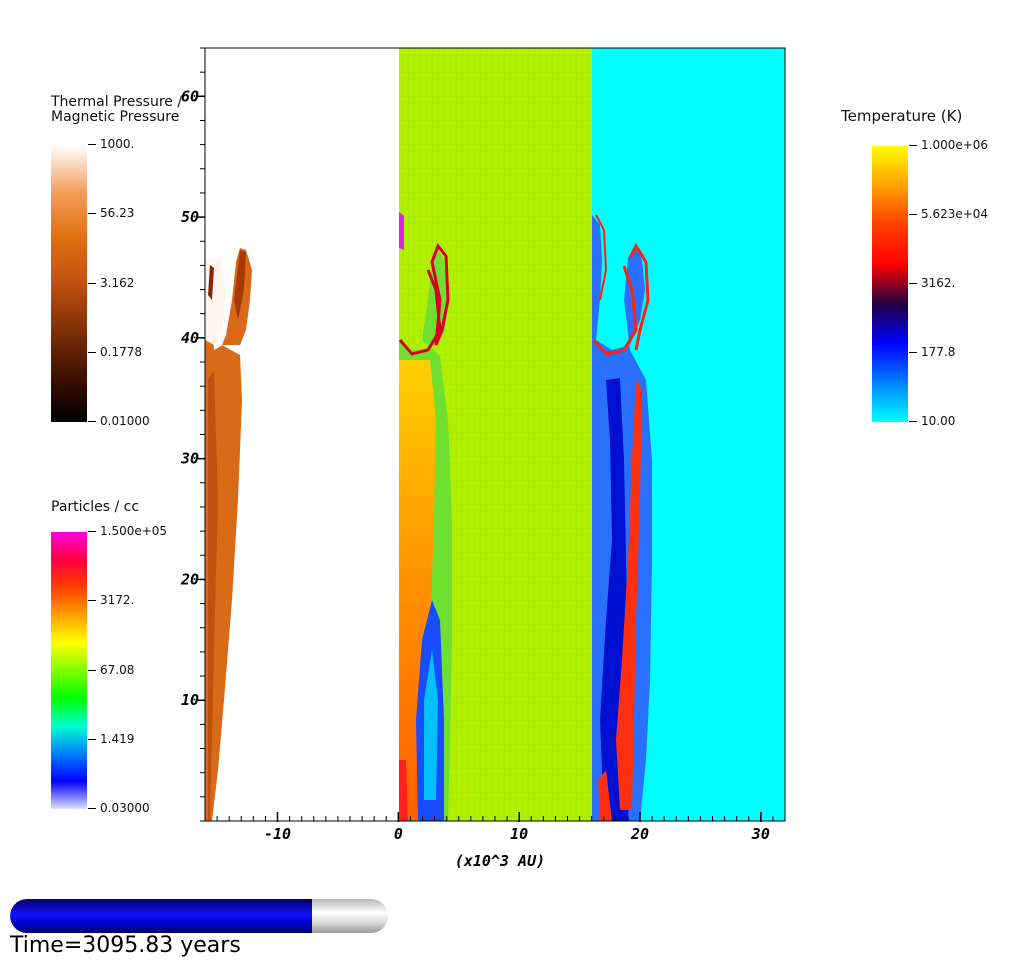 The image size is (1027, 967). What do you see at coordinates (111, 738) in the screenshot?
I see `colorbar-tick-label: 1.419` at bounding box center [111, 738].